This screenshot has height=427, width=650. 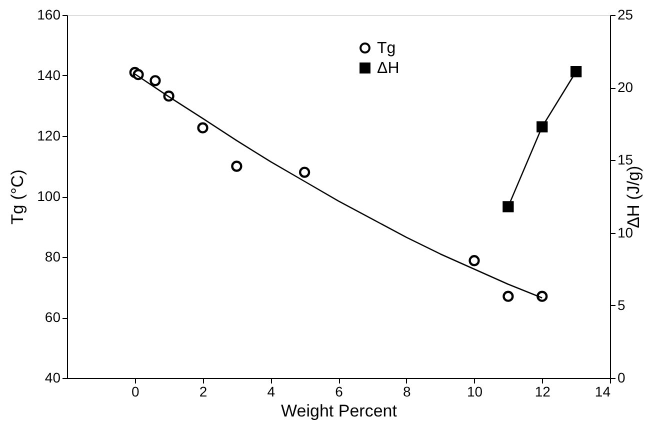 I want to click on y-tick-label: 140, so click(x=49, y=75).